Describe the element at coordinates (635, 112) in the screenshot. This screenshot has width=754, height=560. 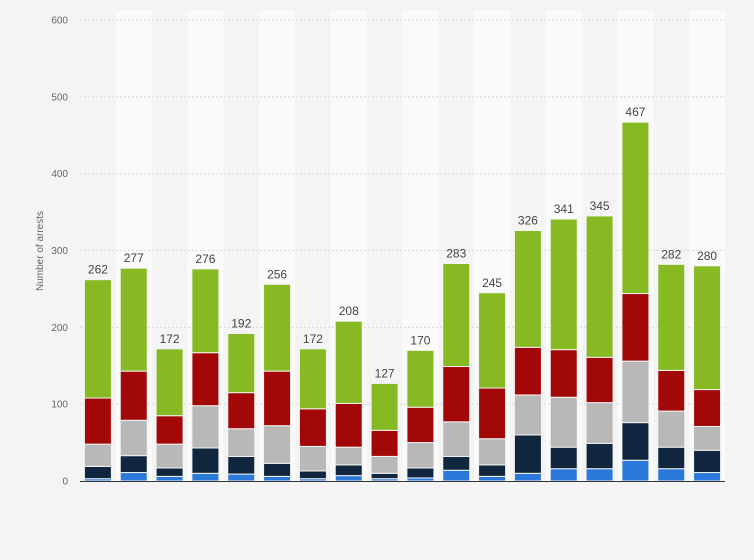
I see `data-label: 467` at that location.